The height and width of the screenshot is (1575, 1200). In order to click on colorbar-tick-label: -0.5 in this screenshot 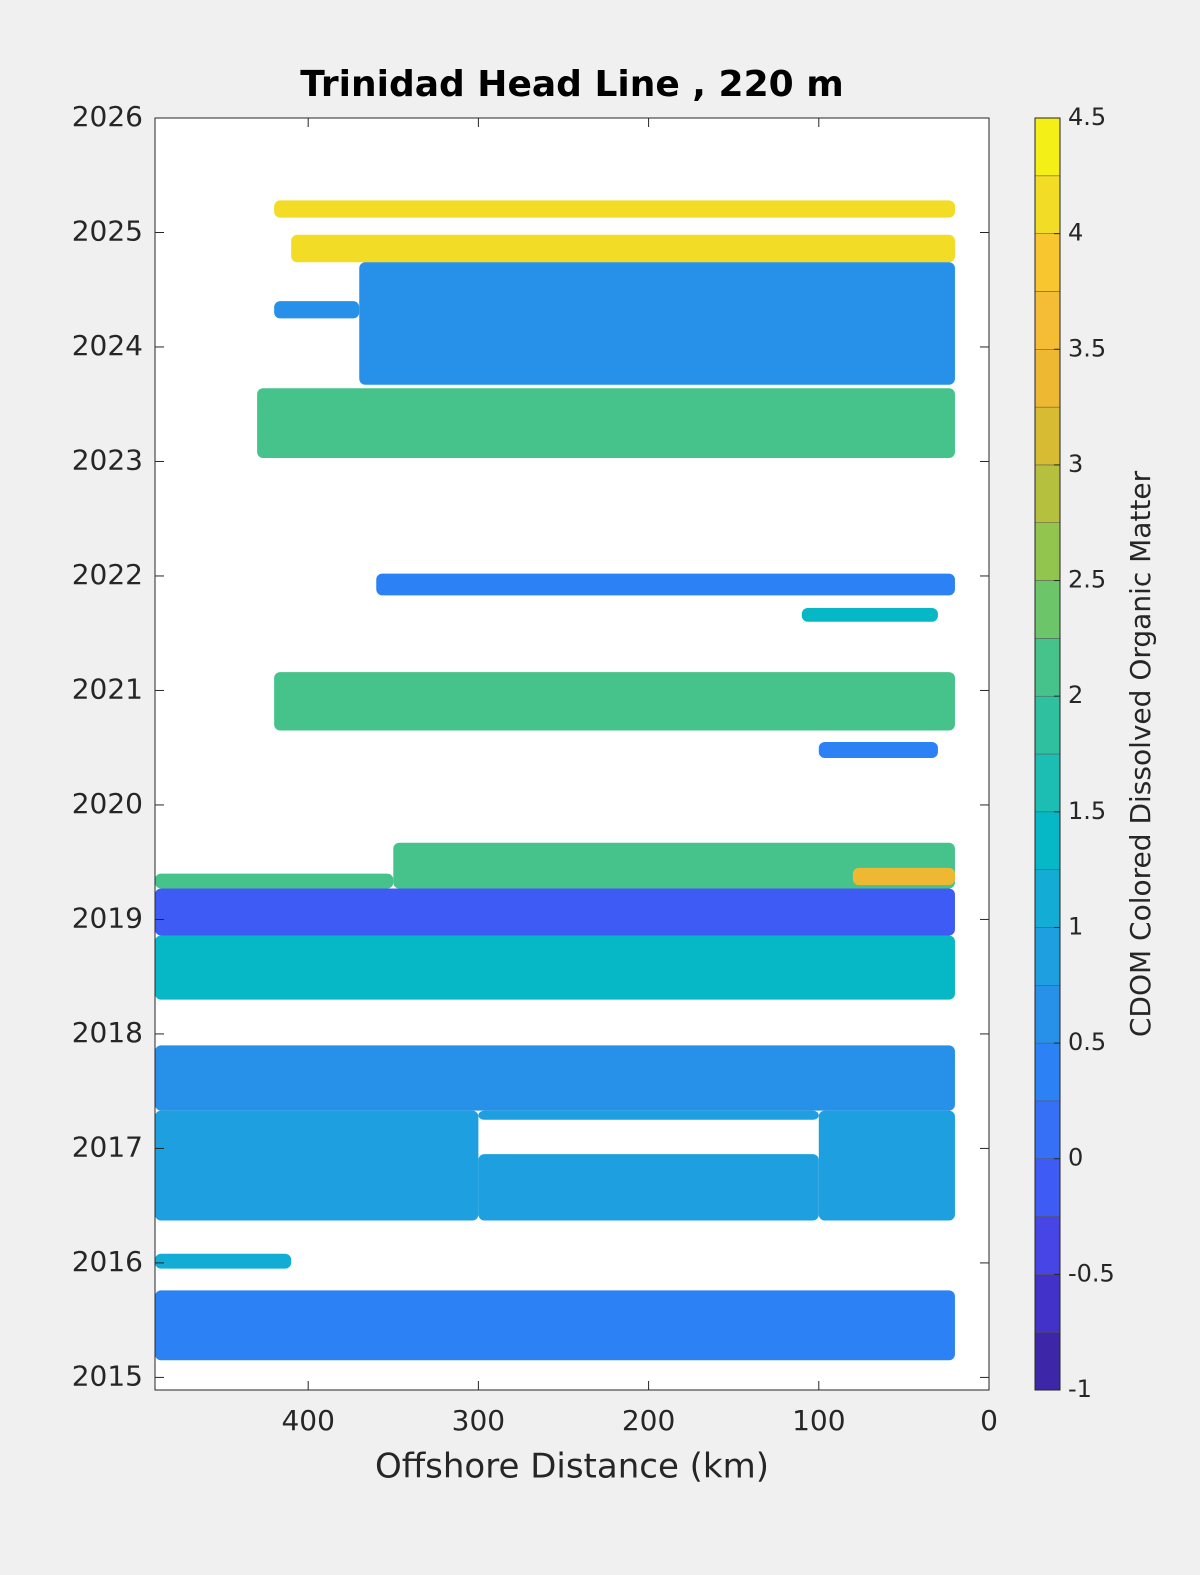, I will do `click(1091, 1273)`.